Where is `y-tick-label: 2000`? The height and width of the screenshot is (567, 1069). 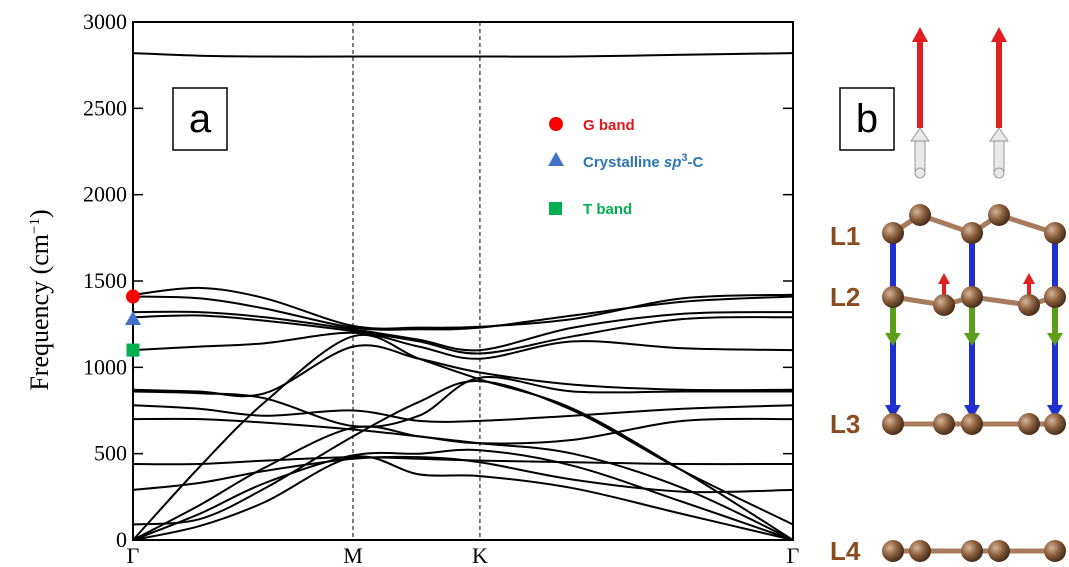
y-tick-label: 2000 is located at coordinates (105, 194).